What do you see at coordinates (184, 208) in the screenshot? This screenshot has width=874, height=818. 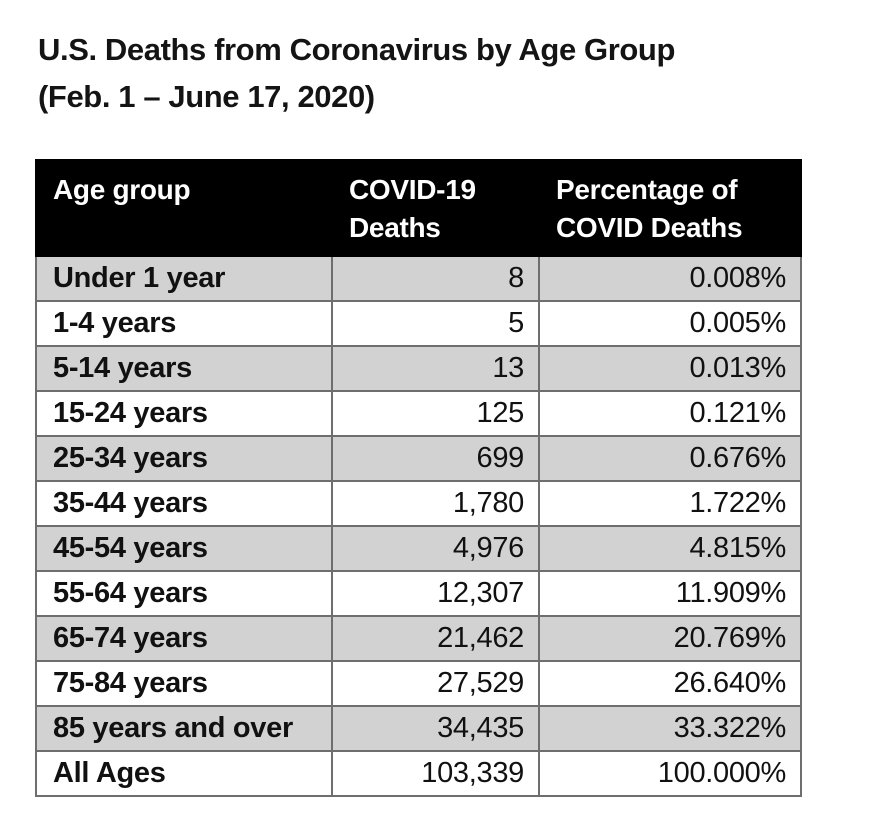 I see `column-header-age-group: Age group` at bounding box center [184, 208].